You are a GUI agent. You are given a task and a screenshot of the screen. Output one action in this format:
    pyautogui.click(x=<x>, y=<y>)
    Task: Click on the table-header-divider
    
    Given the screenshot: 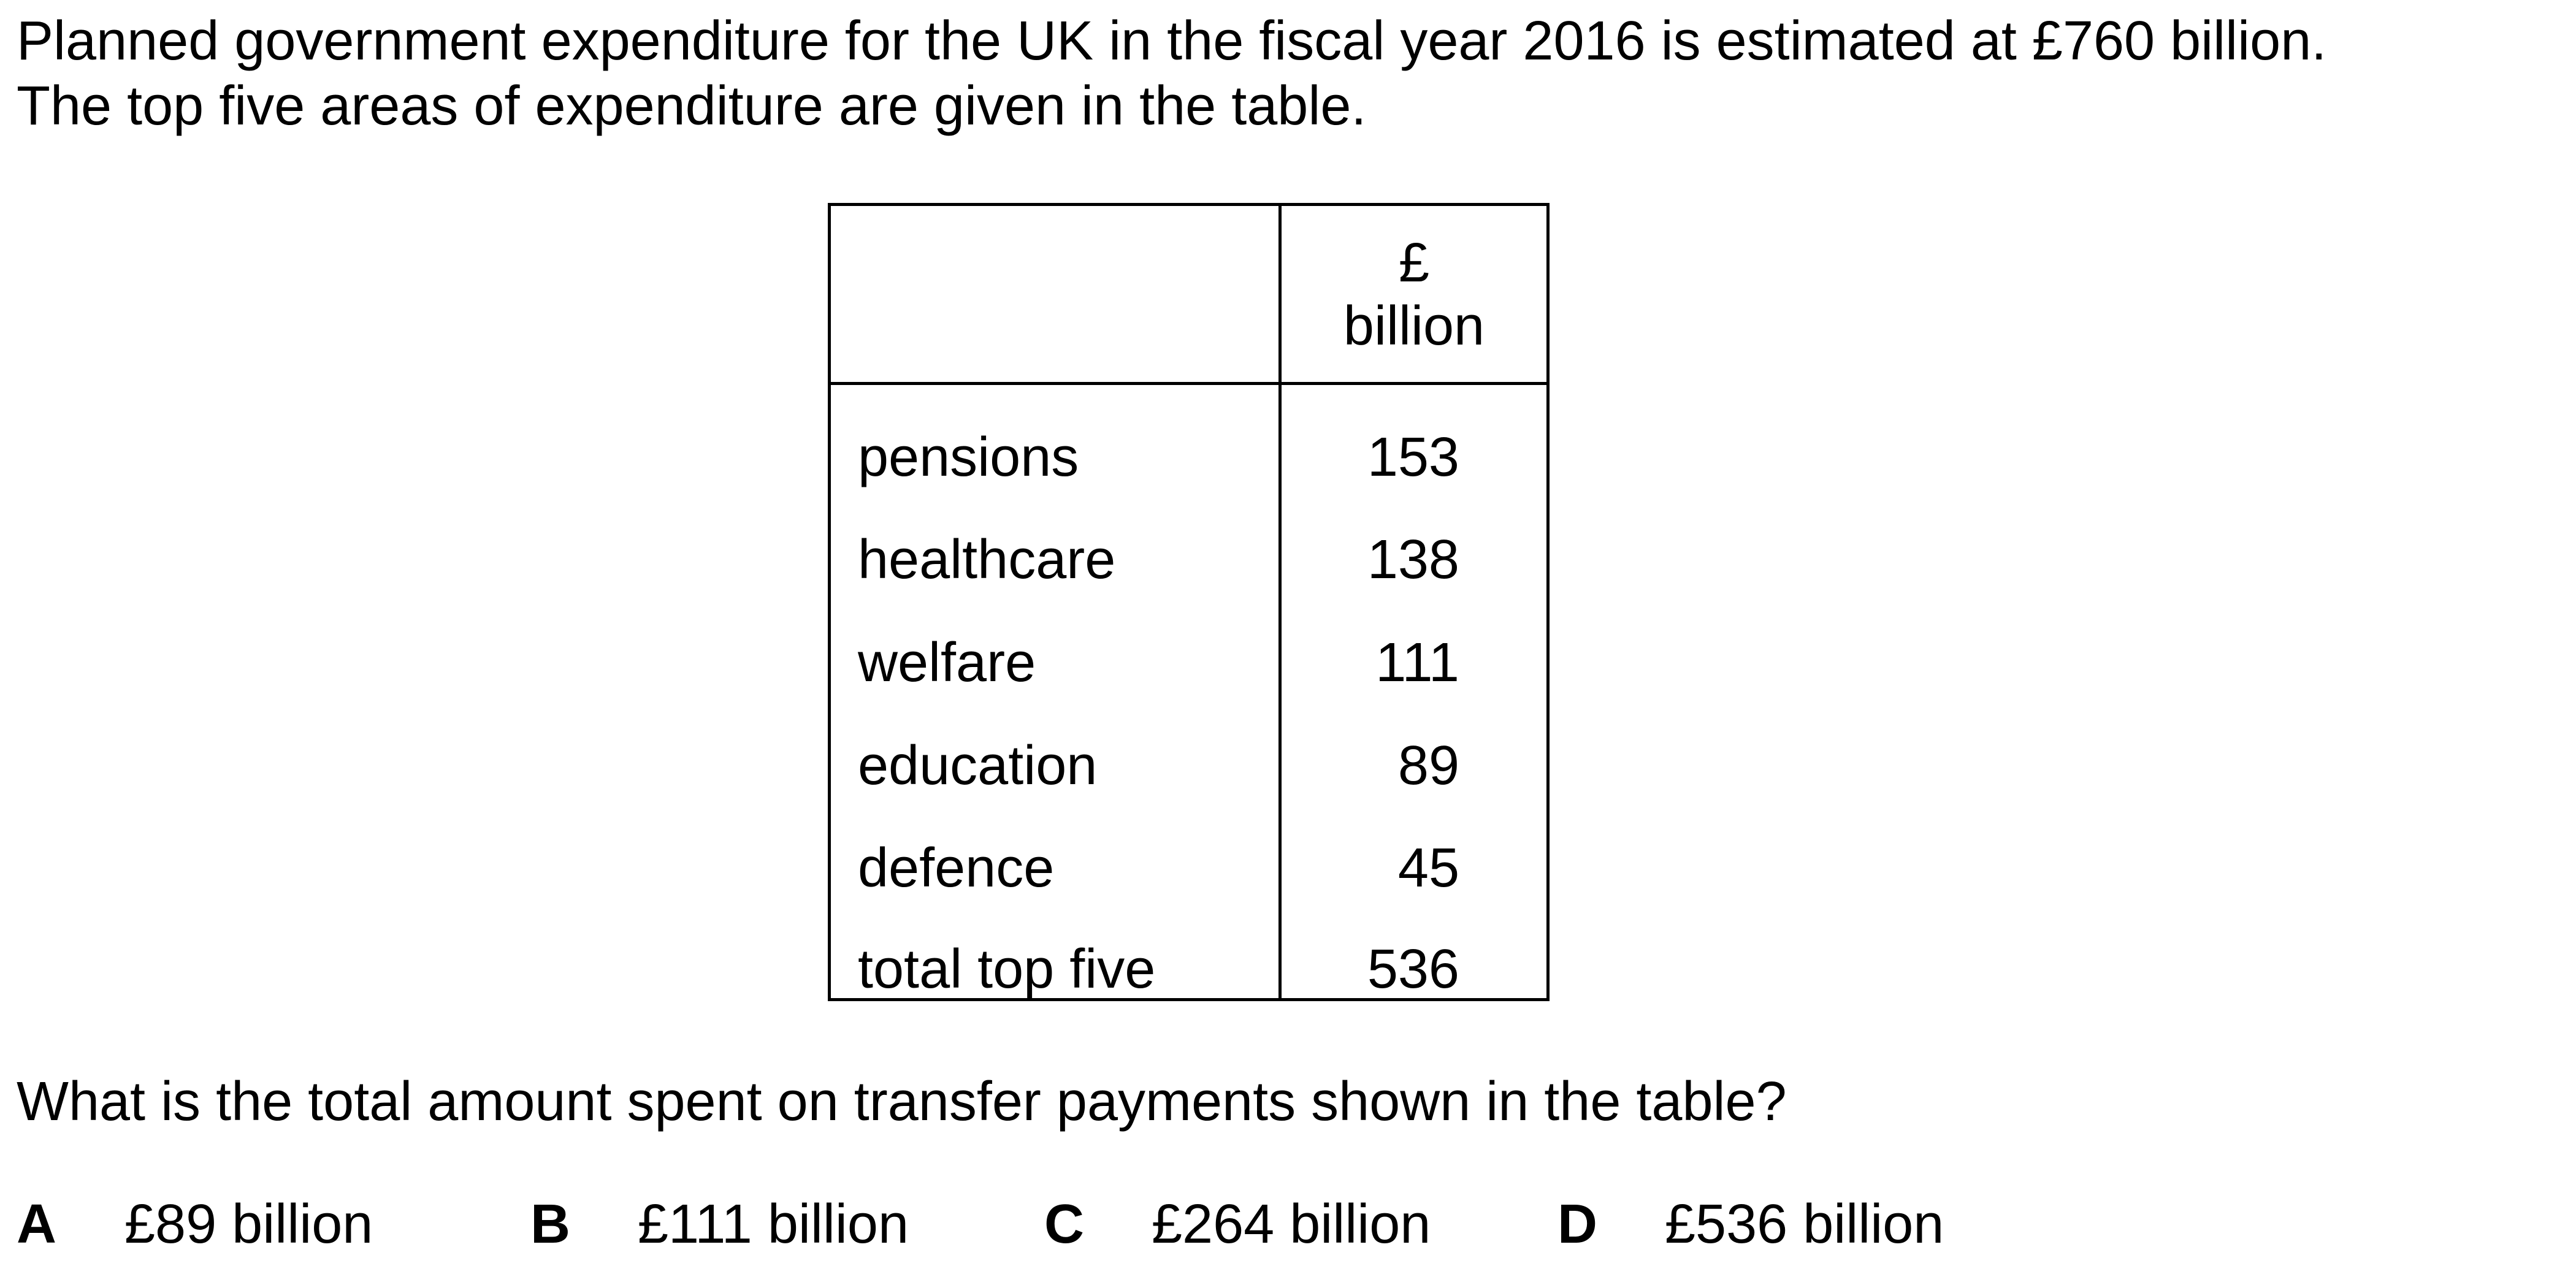 What is the action you would take?
    pyautogui.click(x=1188, y=384)
    